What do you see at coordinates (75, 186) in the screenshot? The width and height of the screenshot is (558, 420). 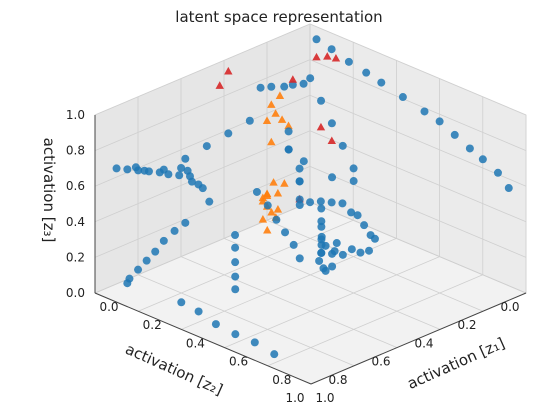 I see `z-tick-label: 0.6` at bounding box center [75, 186].